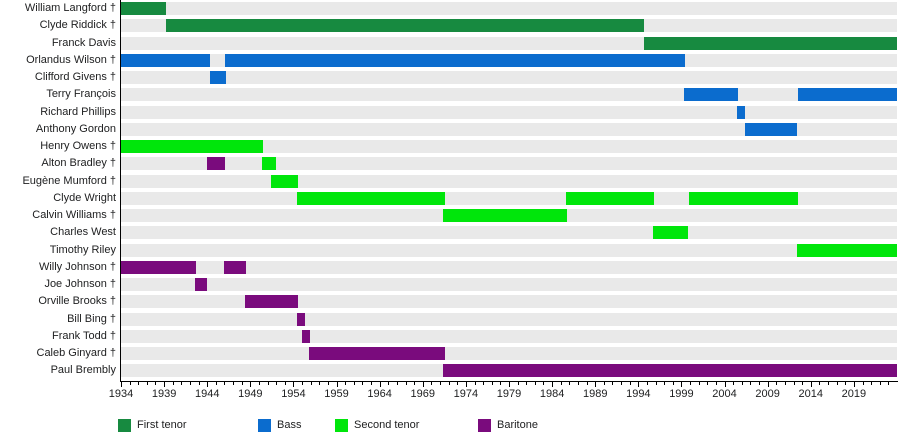 Image resolution: width=900 pixels, height=448 pixels. I want to click on legend-label: First tenor, so click(162, 425).